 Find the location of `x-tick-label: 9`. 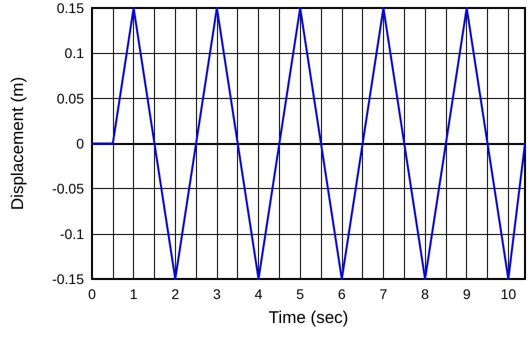

x-tick-label: 9 is located at coordinates (466, 294).